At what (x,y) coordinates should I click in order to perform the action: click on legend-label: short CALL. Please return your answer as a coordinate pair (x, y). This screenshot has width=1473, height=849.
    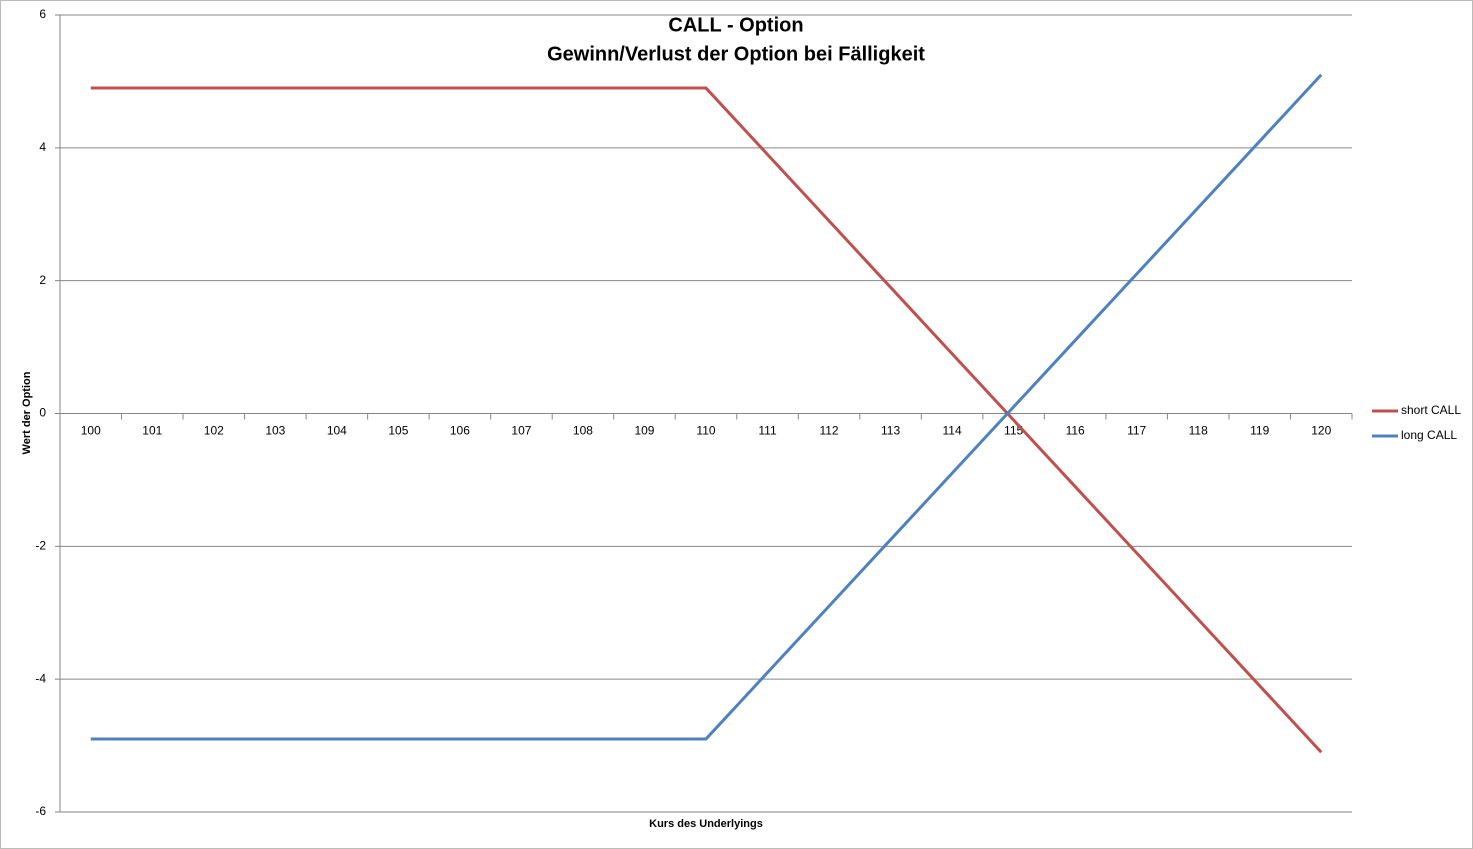
    Looking at the image, I should click on (1431, 410).